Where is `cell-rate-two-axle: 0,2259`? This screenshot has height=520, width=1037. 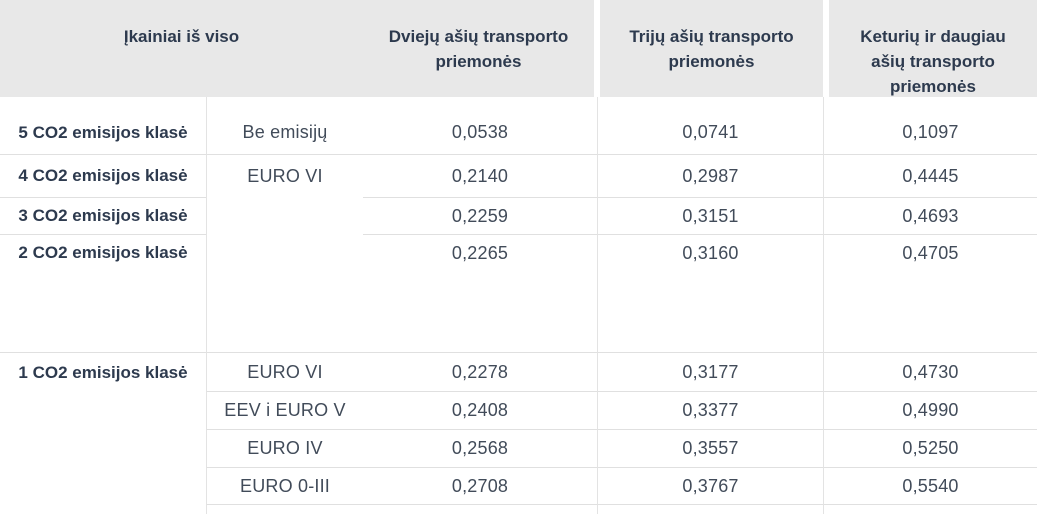
cell-rate-two-axle: 0,2259 is located at coordinates (480, 216).